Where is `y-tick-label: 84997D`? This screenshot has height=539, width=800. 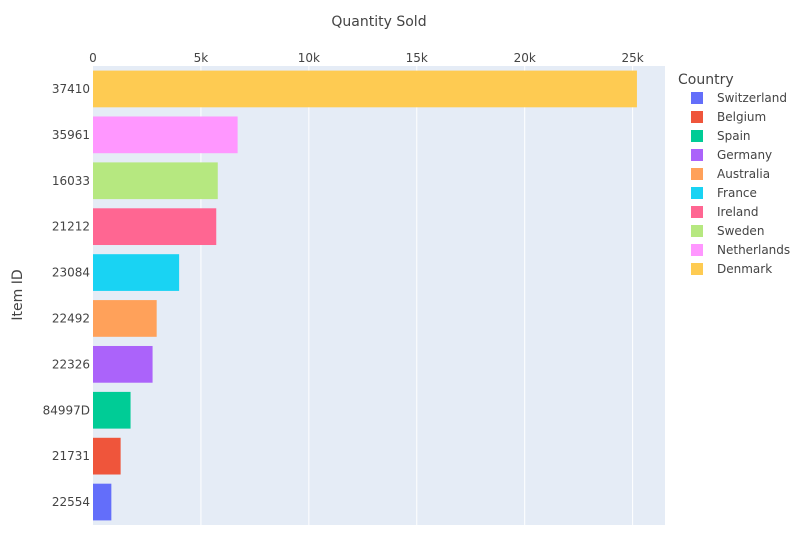
y-tick-label: 84997D is located at coordinates (66, 410).